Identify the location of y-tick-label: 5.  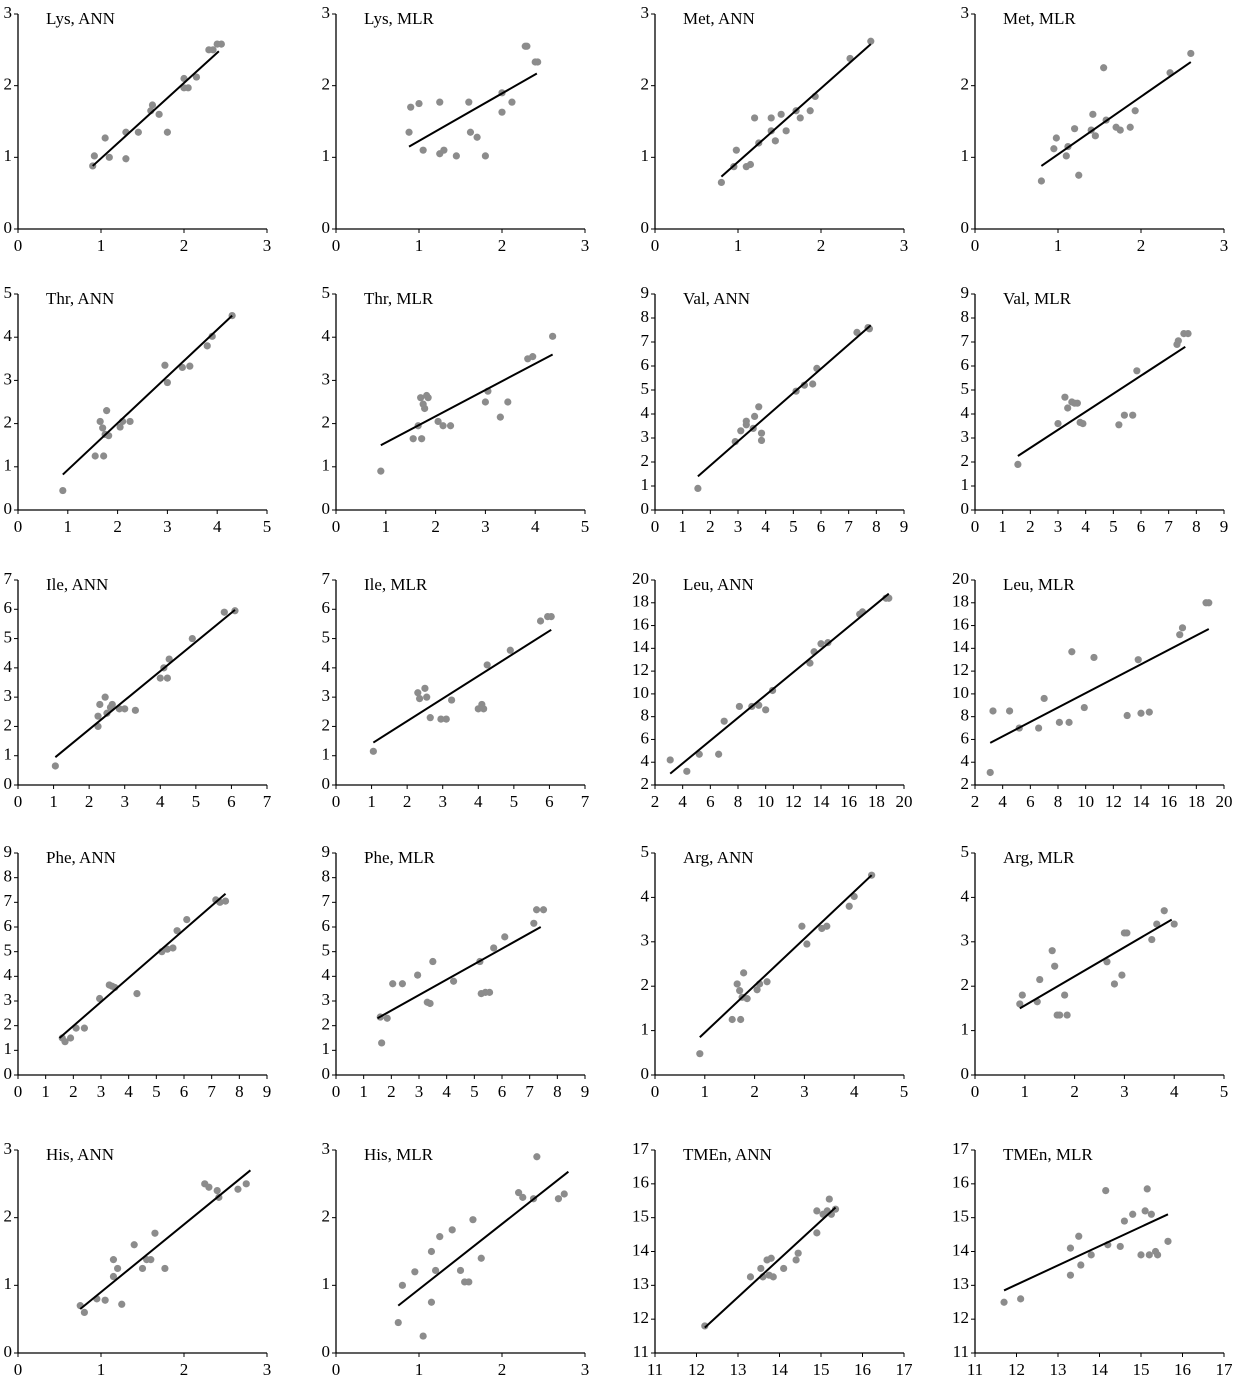
(8, 636).